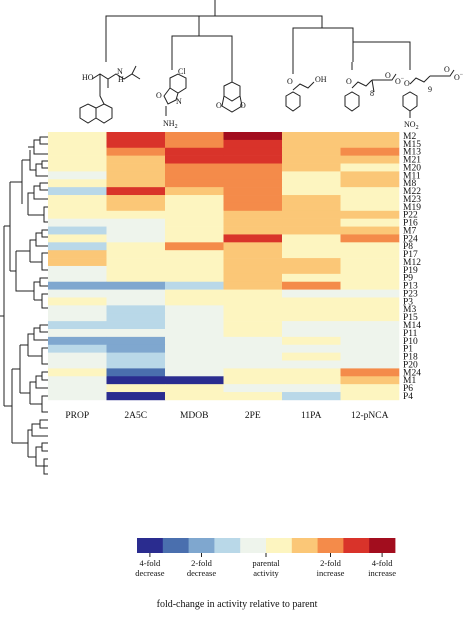  I want to click on heatmap-cell-M24-PROP, so click(77, 372).